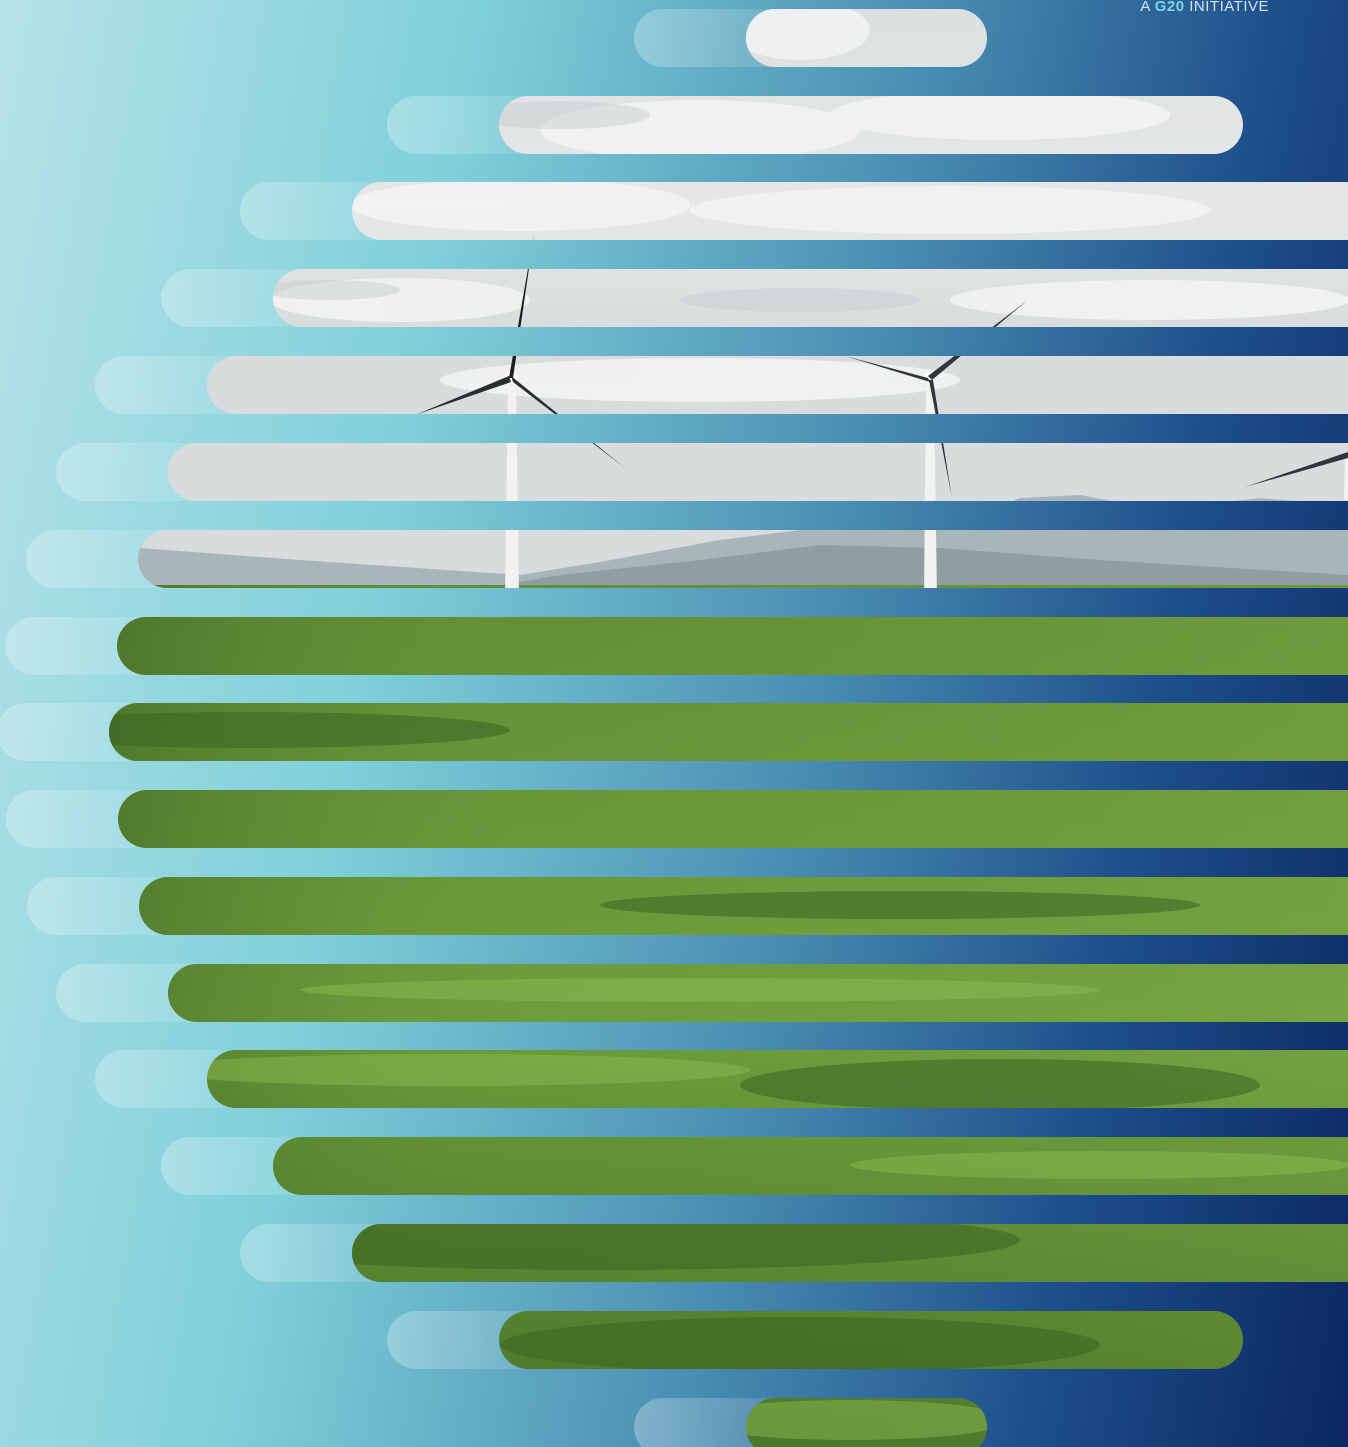 Image resolution: width=1348 pixels, height=1447 pixels. What do you see at coordinates (1229, 7) in the screenshot?
I see `tagline-suffix: INITIATIVE` at bounding box center [1229, 7].